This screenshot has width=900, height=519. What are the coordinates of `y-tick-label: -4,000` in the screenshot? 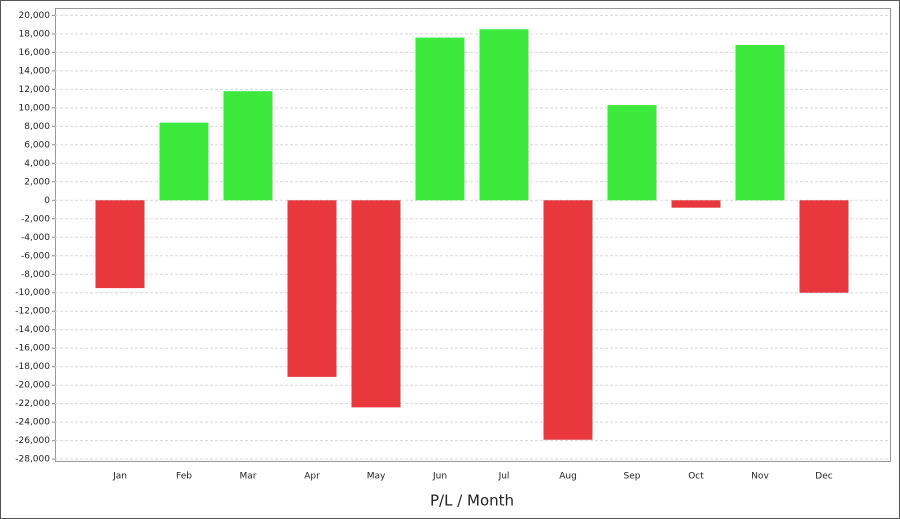 It's located at (35, 238).